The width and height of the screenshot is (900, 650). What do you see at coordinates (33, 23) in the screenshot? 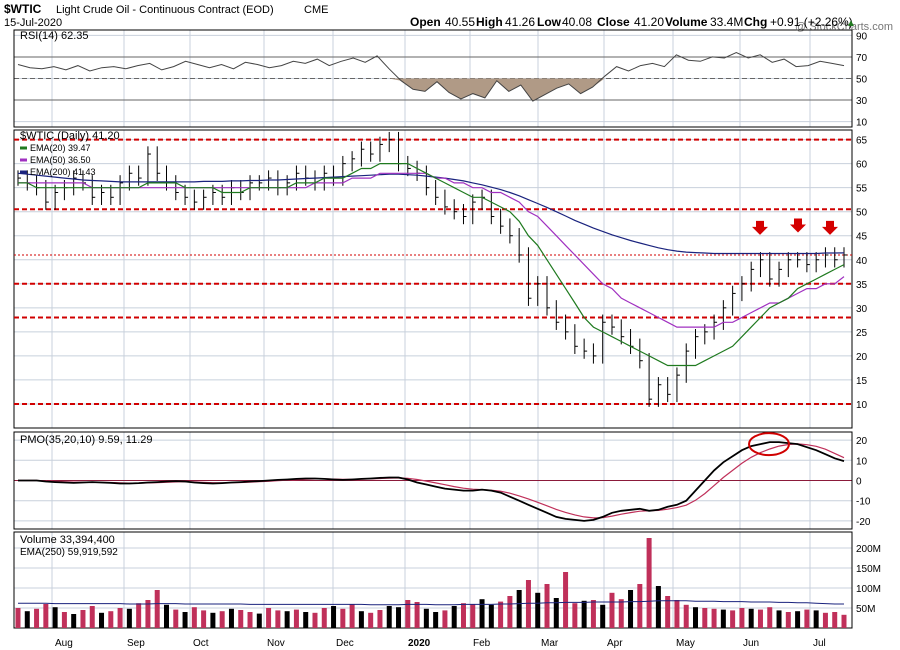
I see `chart-date: 15-Jul-2020` at bounding box center [33, 23].